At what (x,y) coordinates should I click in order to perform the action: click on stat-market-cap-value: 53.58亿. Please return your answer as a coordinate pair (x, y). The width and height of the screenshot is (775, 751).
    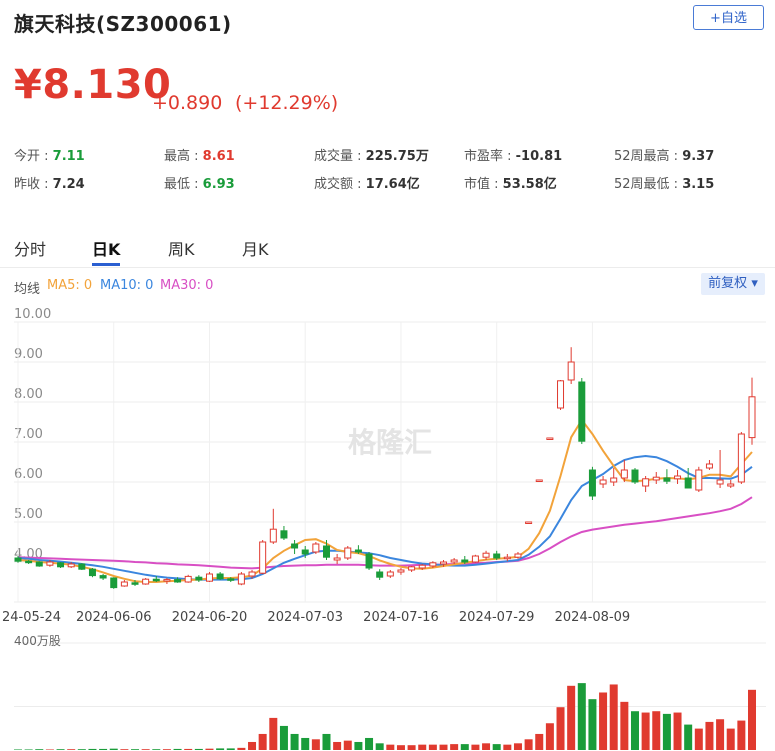
    Looking at the image, I should click on (529, 184).